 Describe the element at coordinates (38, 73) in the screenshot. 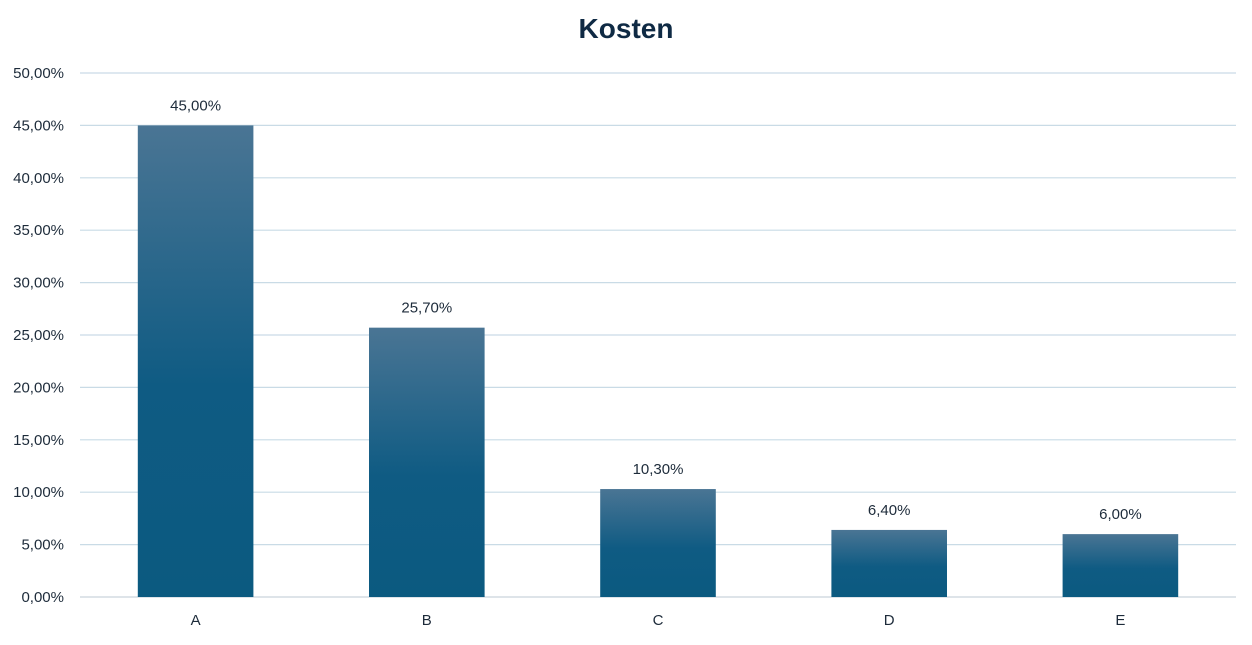

I see `y-tick-label: 50,00%` at that location.